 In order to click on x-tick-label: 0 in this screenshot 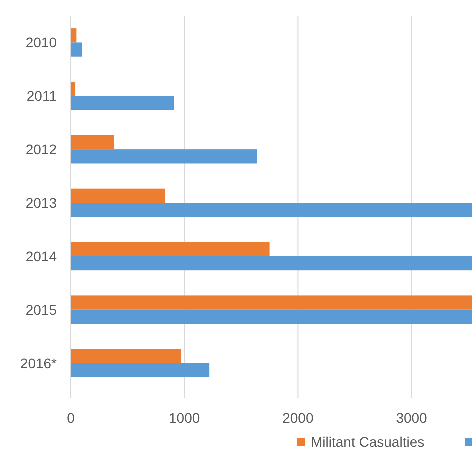, I will do `click(71, 418)`.